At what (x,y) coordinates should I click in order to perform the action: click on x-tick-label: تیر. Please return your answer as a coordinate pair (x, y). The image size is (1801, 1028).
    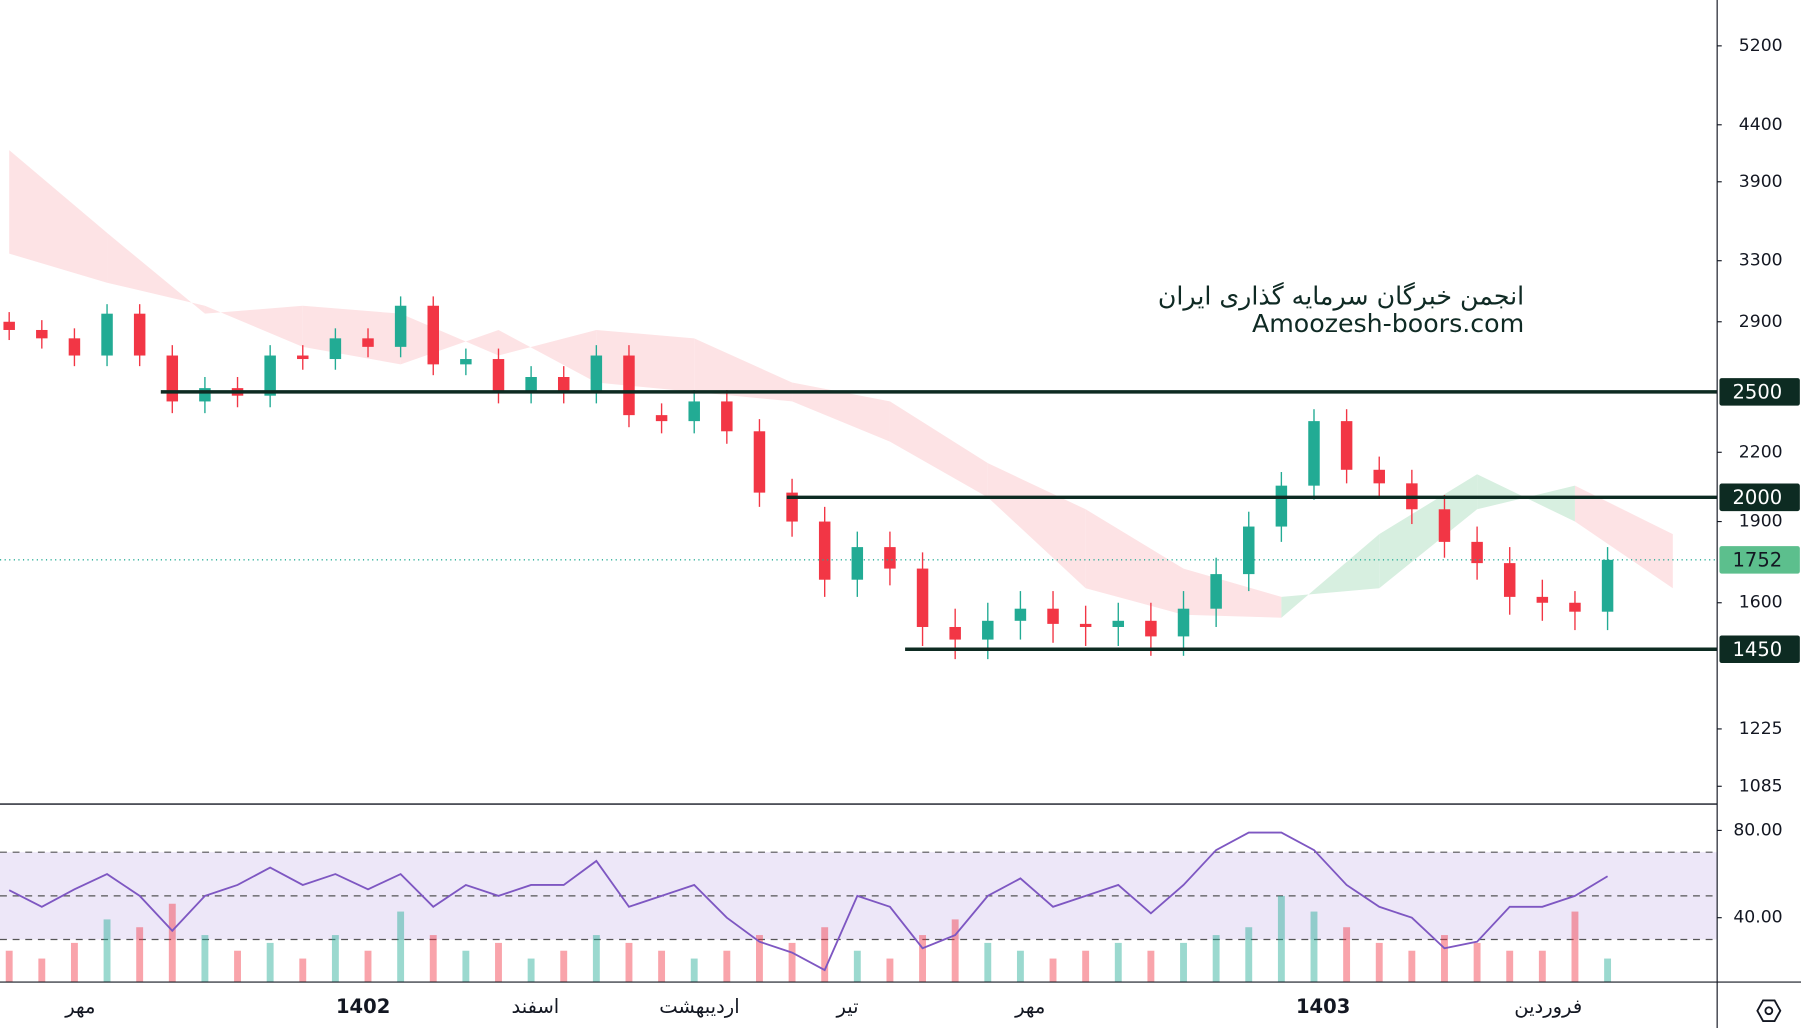
    Looking at the image, I should click on (846, 1006).